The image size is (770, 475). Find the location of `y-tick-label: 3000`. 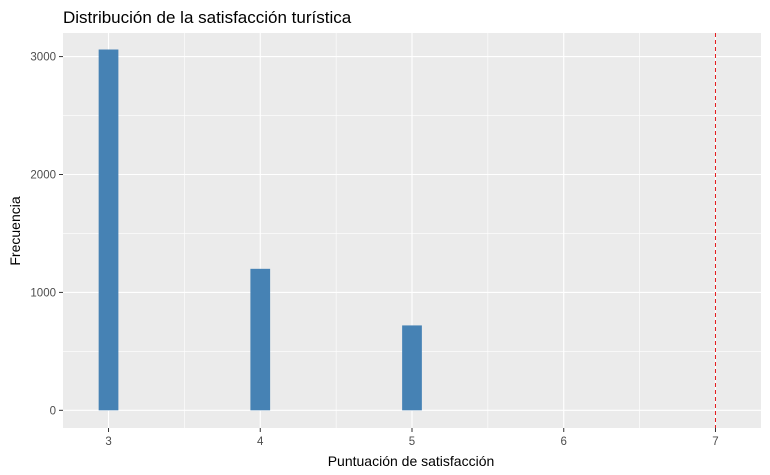

y-tick-label: 3000 is located at coordinates (43, 58).